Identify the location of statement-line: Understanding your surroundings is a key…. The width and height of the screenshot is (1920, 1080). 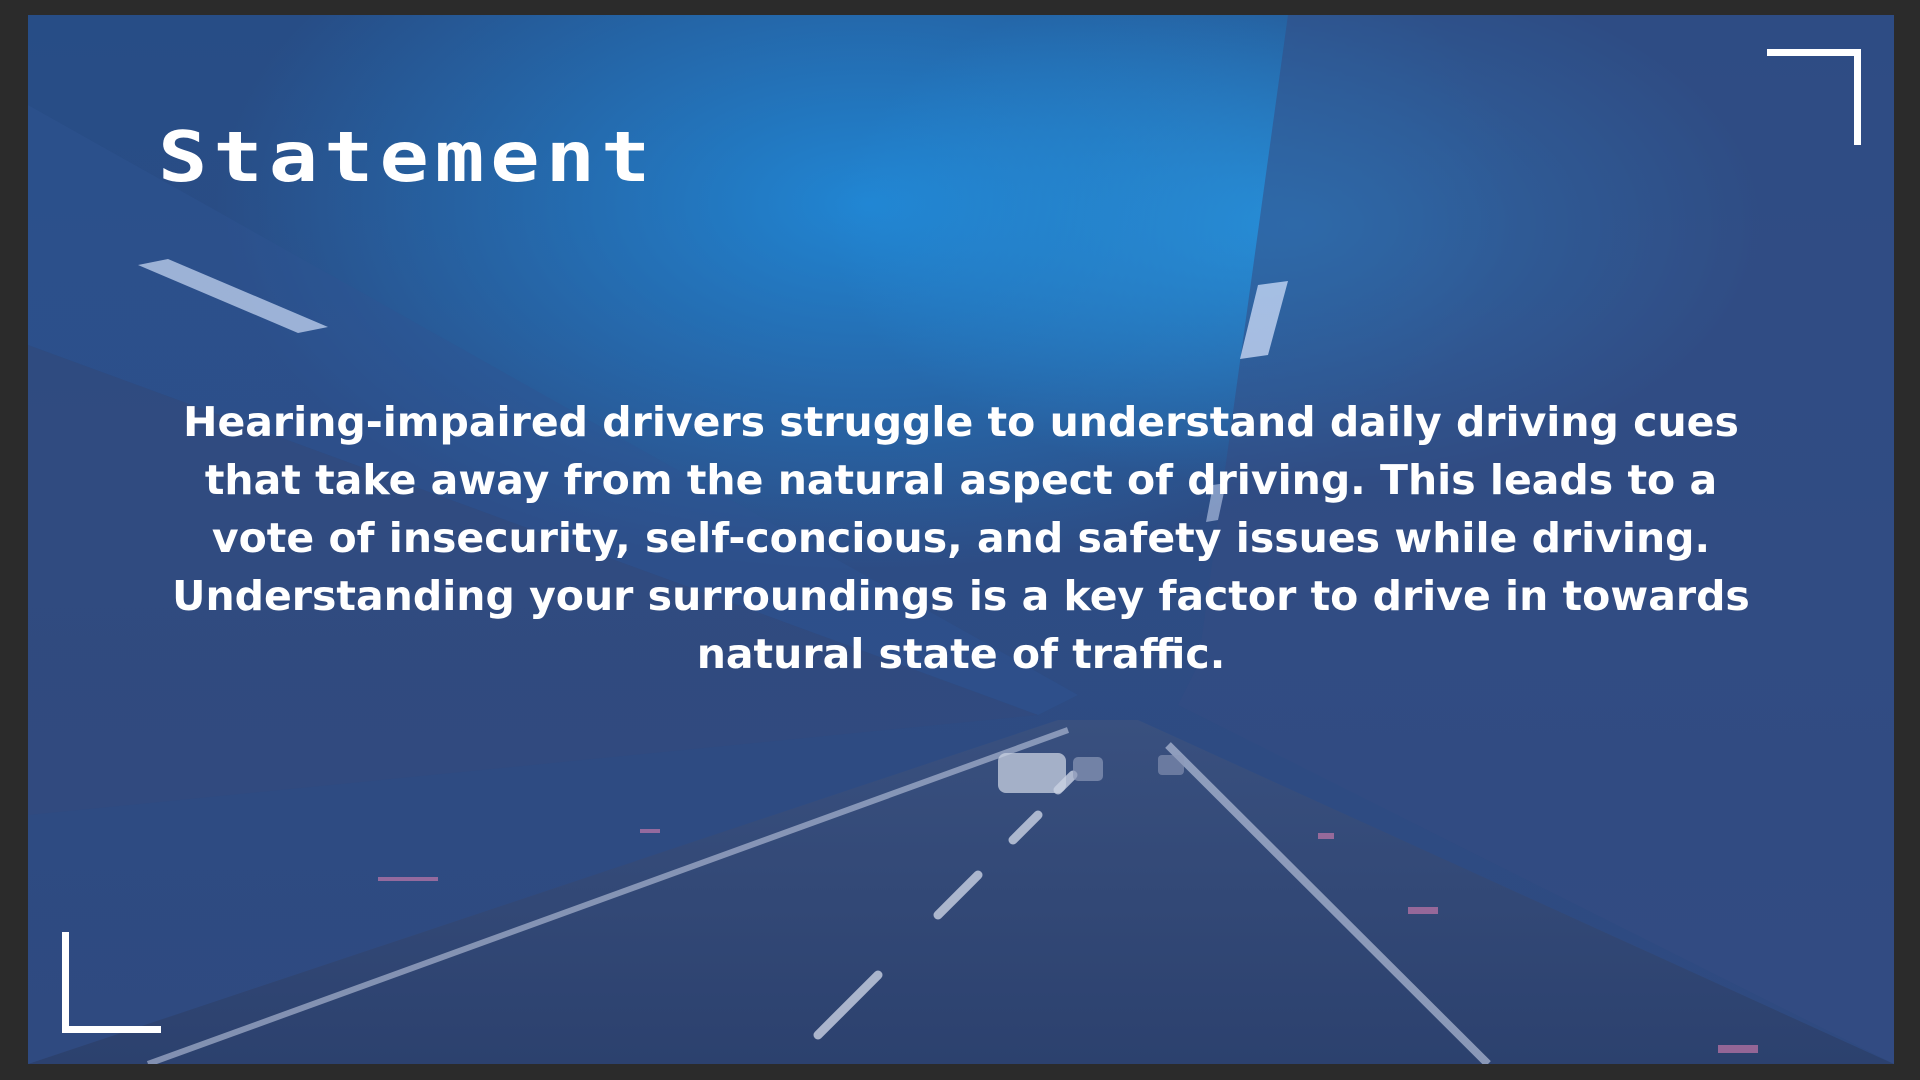
(961, 596).